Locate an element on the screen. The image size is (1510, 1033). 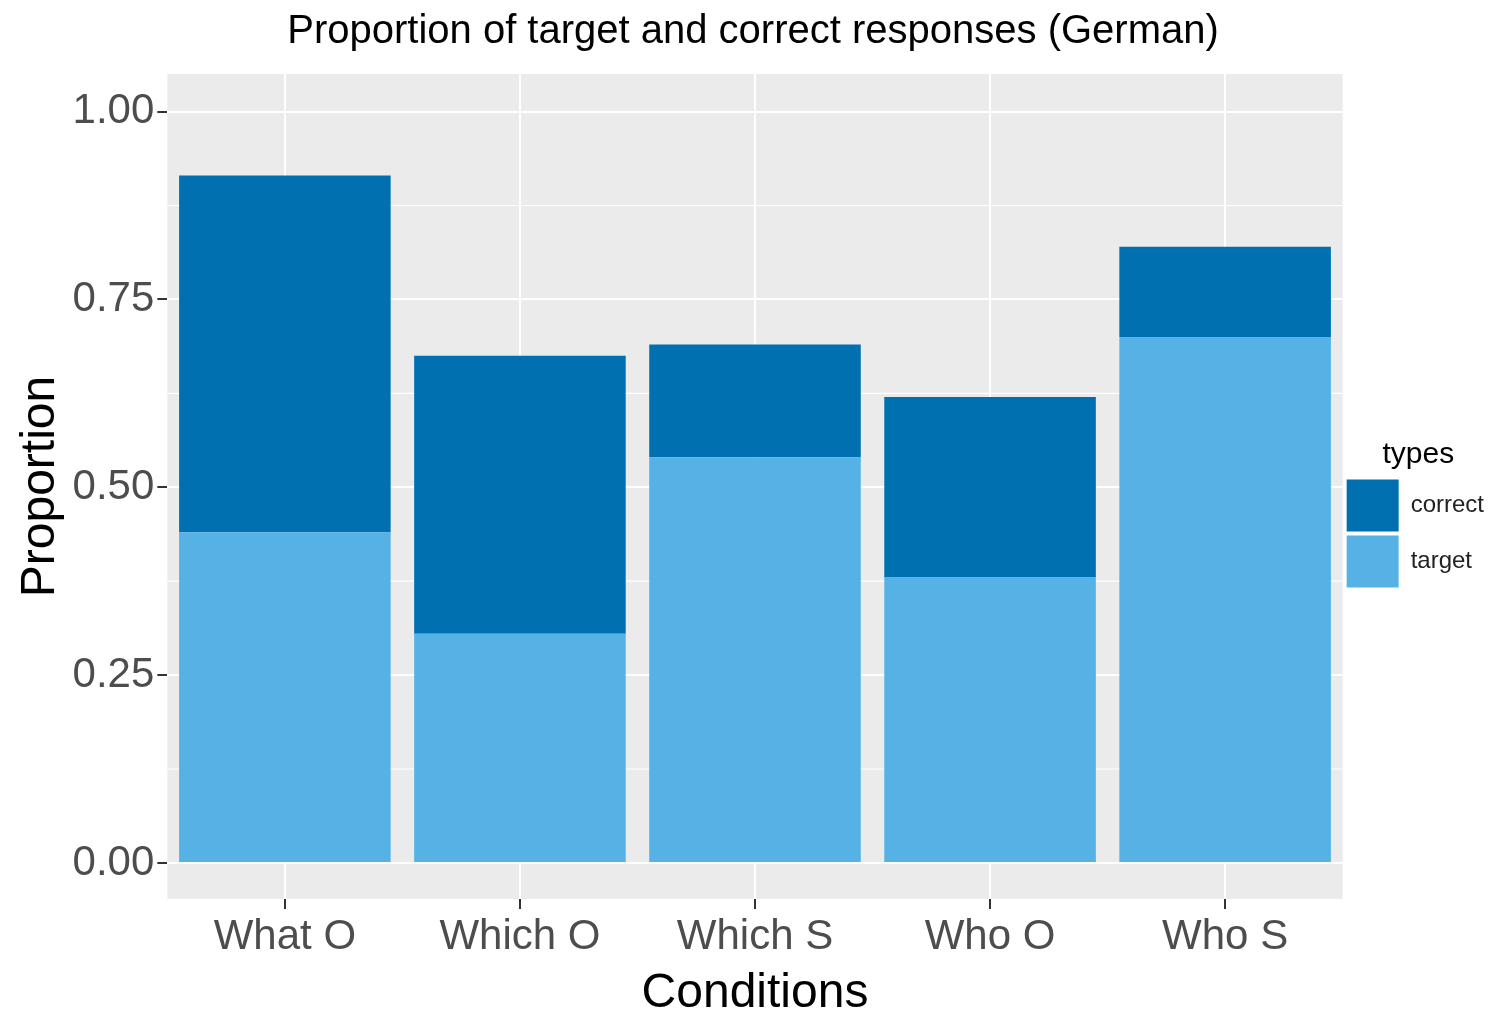
x-tick-label: What O is located at coordinates (285, 934).